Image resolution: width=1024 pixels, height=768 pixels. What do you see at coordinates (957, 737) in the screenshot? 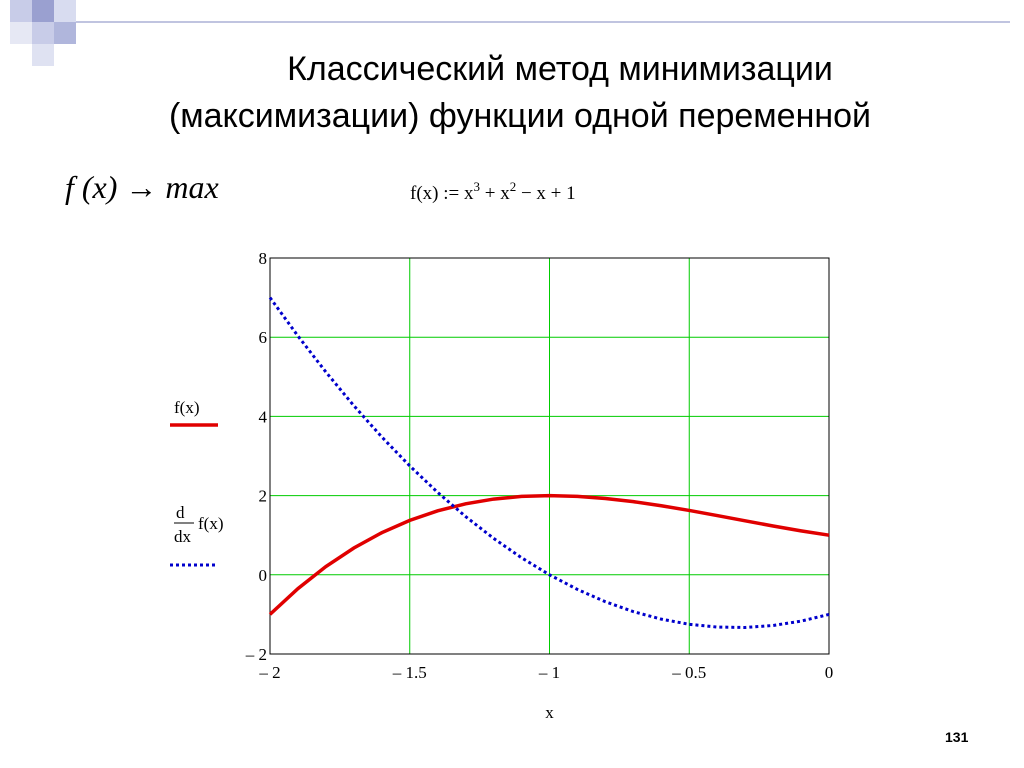
I see `page-number: 131` at bounding box center [957, 737].